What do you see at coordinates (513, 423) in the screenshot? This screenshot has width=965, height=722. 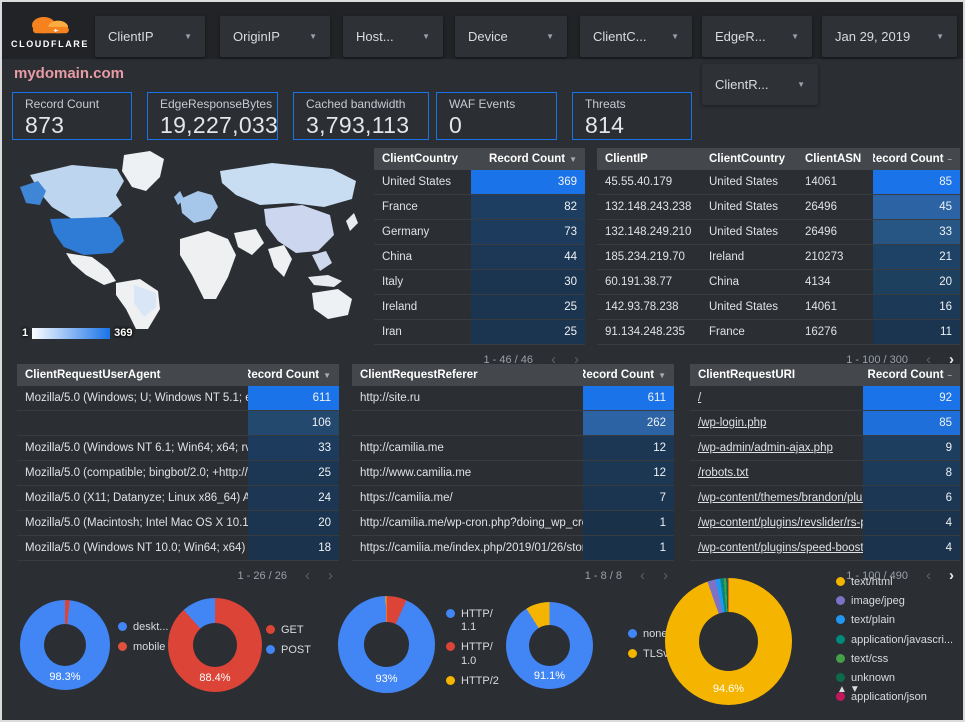 I see `table-row: 262` at bounding box center [513, 423].